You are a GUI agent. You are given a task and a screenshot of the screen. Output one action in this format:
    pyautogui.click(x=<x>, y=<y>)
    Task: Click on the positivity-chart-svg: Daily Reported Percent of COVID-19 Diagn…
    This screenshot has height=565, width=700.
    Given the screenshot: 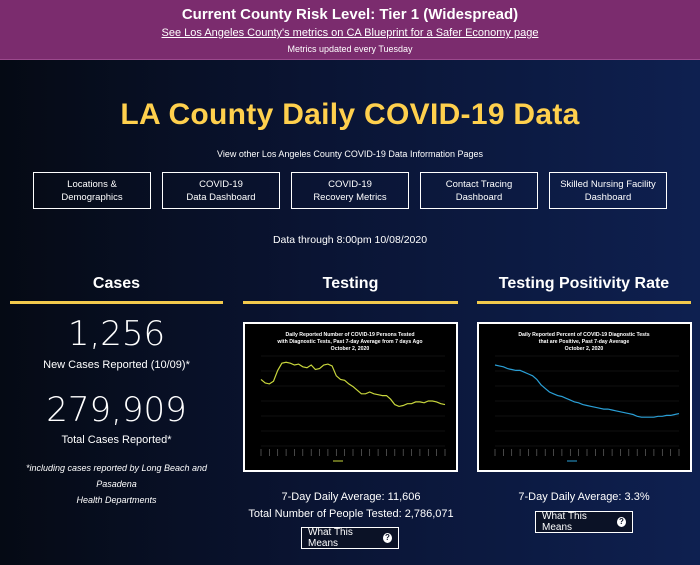 What is the action you would take?
    pyautogui.click(x=587, y=397)
    